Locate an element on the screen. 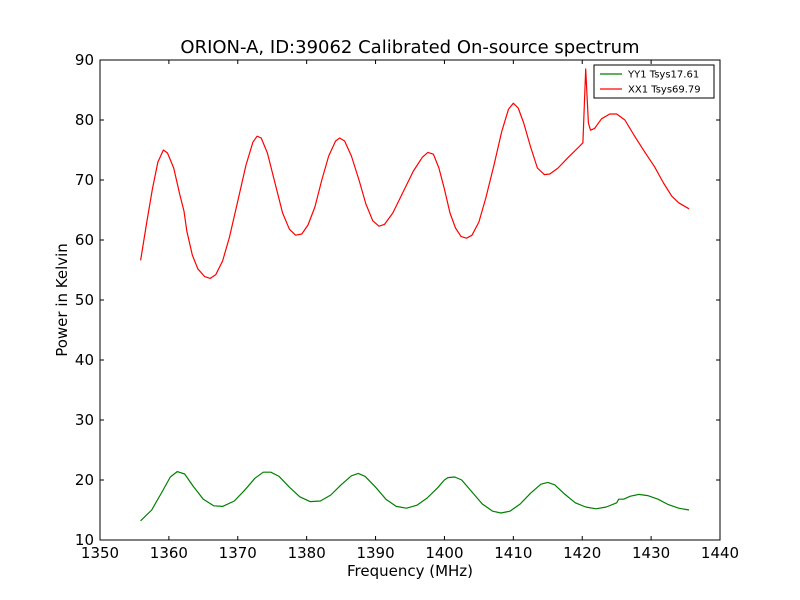  x-tick-label: 1400 is located at coordinates (444, 553).